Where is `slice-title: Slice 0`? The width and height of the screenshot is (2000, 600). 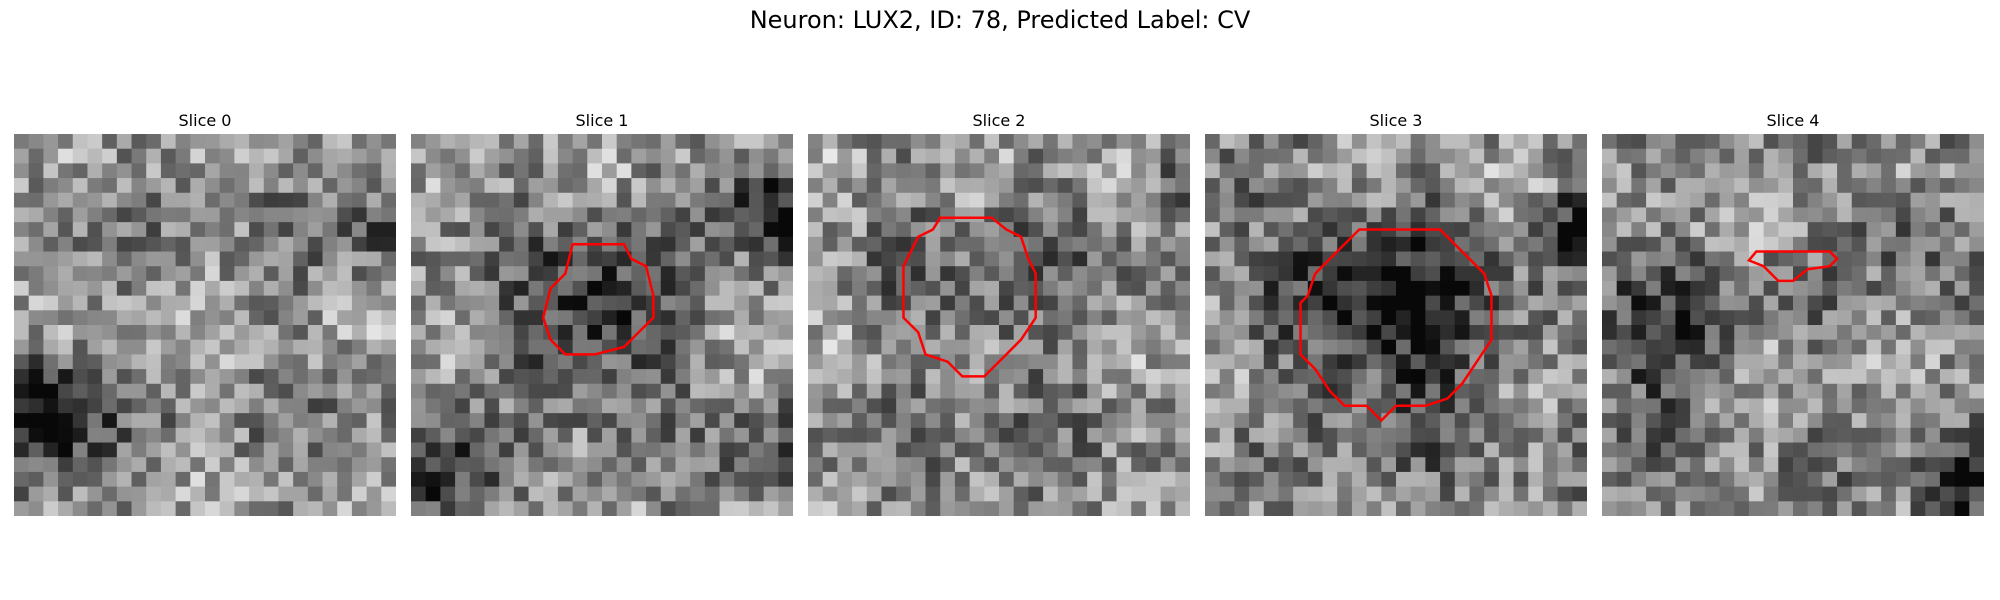 slice-title: Slice 0 is located at coordinates (205, 120).